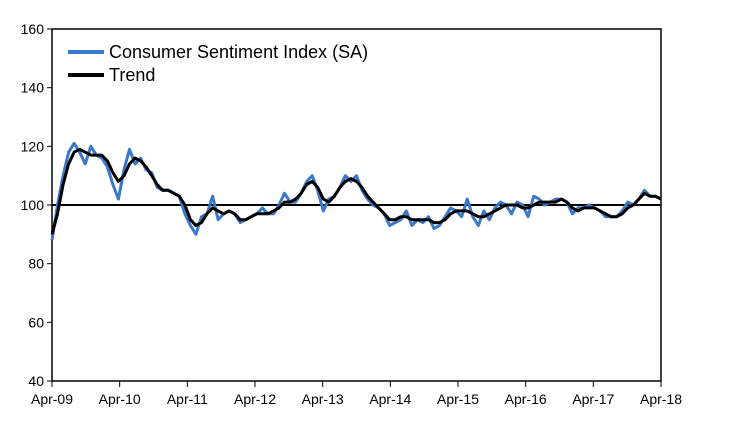 The height and width of the screenshot is (433, 740). I want to click on y-tick-label: 120, so click(33, 146).